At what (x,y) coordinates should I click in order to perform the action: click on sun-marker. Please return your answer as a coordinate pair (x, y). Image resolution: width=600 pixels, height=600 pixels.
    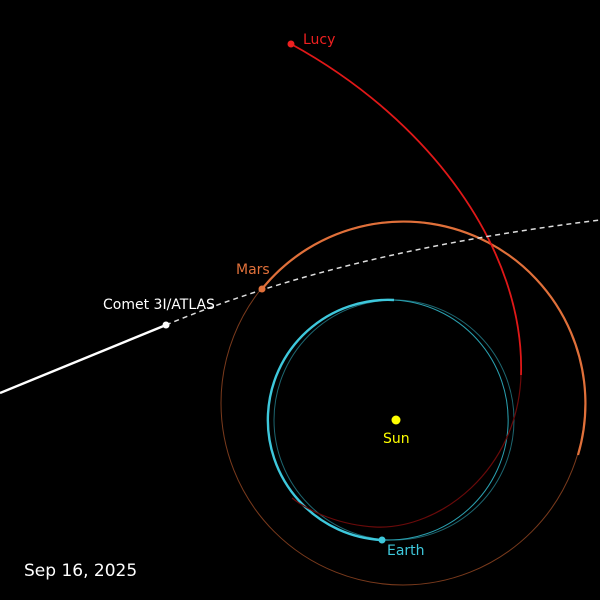
    Looking at the image, I should click on (396, 420).